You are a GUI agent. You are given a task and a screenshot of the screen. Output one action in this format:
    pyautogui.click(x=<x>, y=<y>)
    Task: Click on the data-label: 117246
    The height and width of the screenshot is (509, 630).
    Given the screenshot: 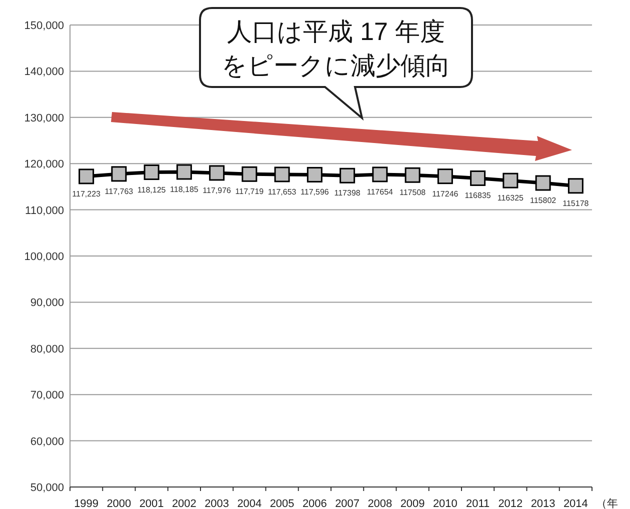 What is the action you would take?
    pyautogui.click(x=445, y=193)
    